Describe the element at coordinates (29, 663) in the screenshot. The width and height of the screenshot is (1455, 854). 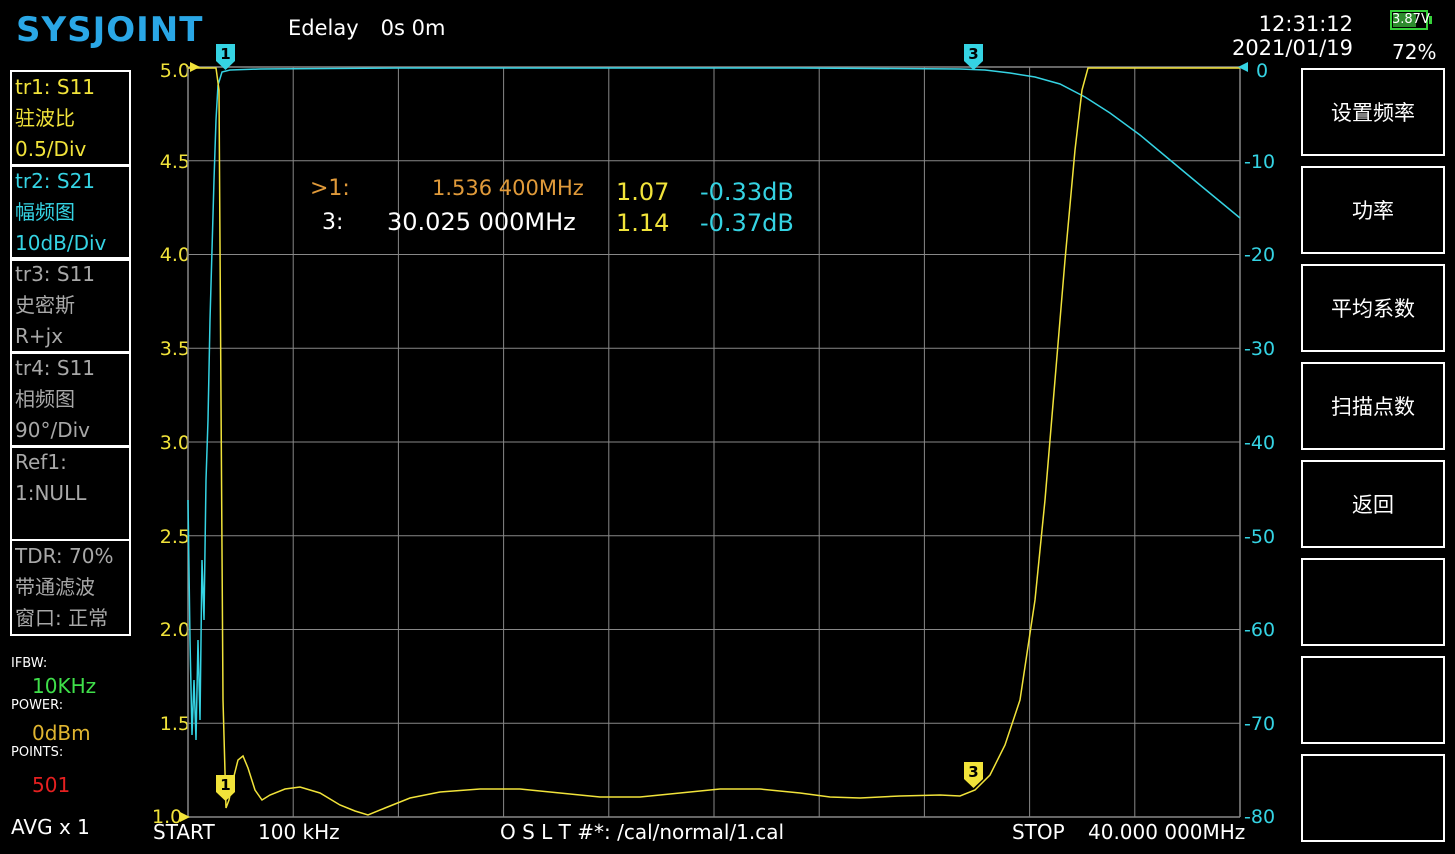
I see `ifbw-label: IFBW:` at that location.